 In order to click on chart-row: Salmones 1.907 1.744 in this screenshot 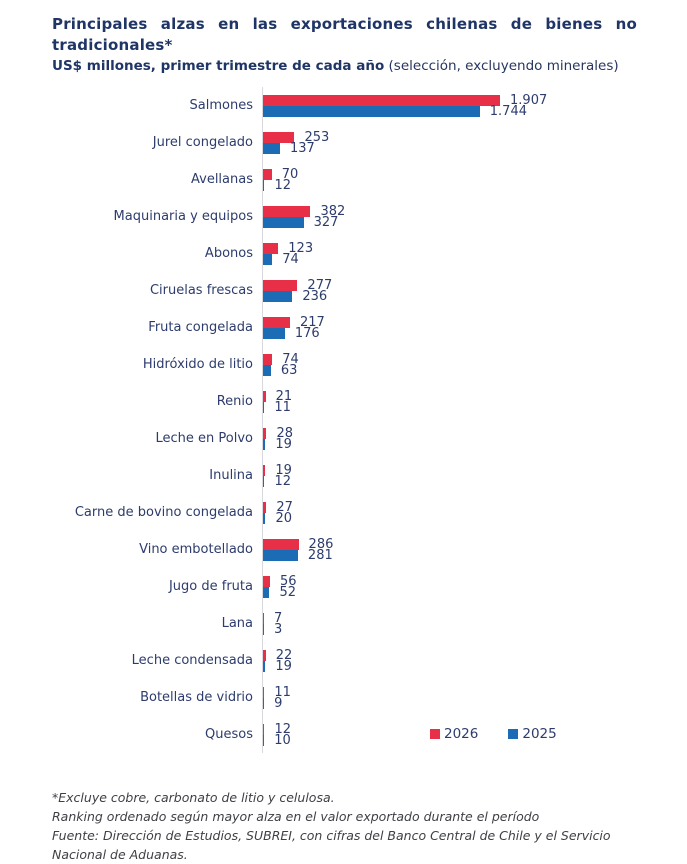, I will do `click(343, 105)`.